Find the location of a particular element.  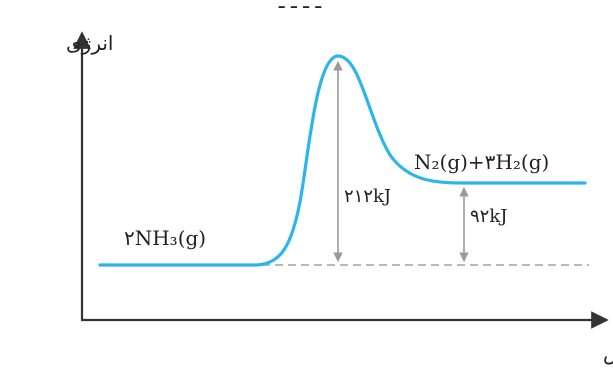

x-axis-label: پیشرفت واکنش is located at coordinates (608, 353).